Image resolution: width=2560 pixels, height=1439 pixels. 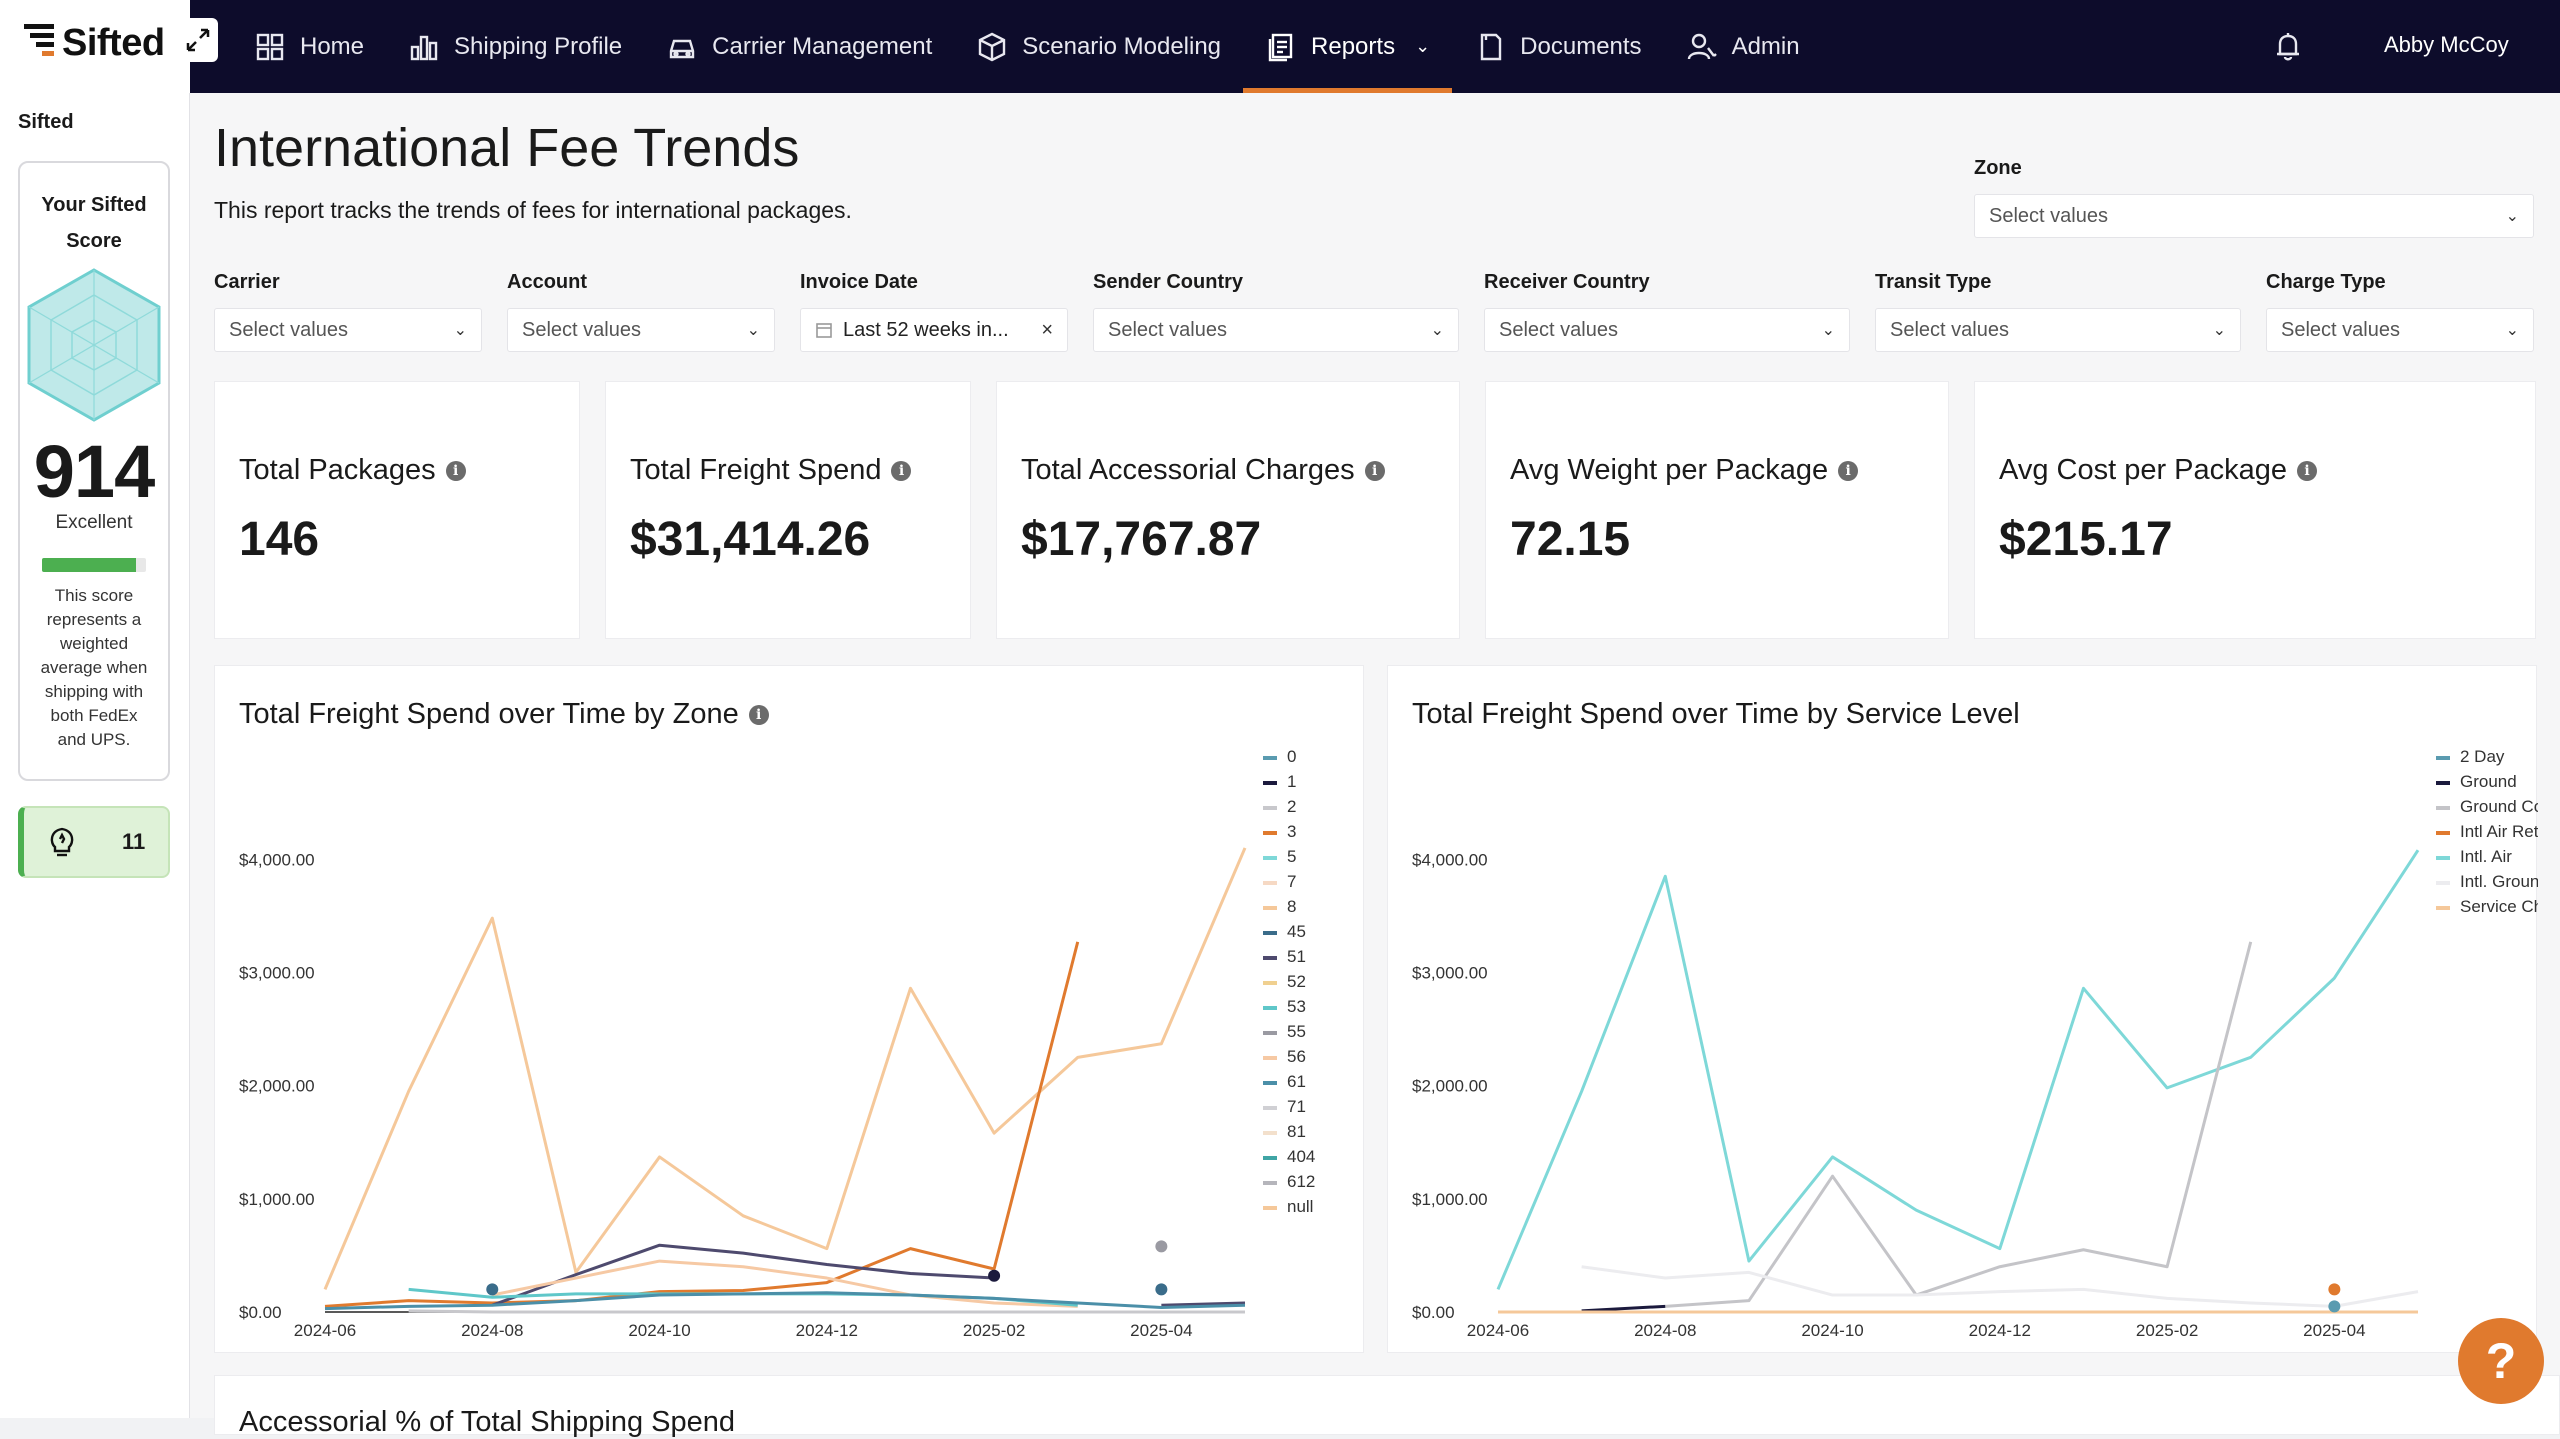 I want to click on nav-scenario-modeling: Scenario Modeling, so click(x=1098, y=46).